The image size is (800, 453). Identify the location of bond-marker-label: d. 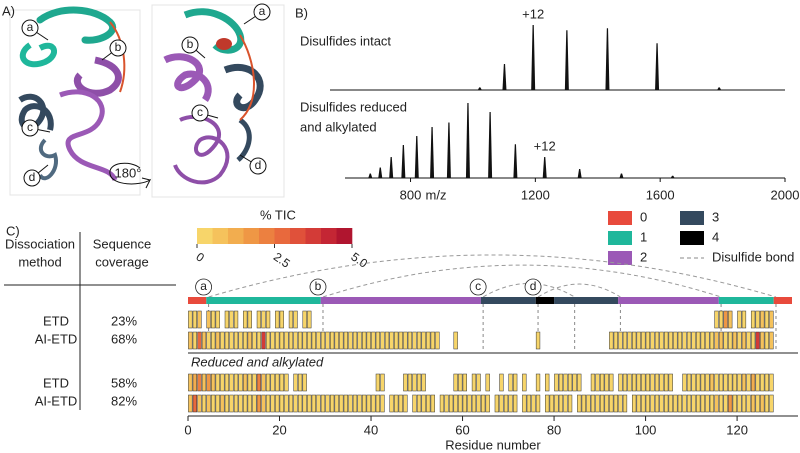
(533, 286).